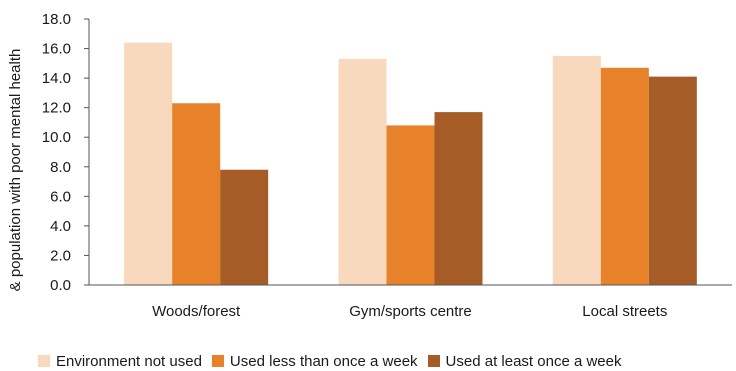 This screenshot has width=736, height=371. Describe the element at coordinates (624, 176) in the screenshot. I see `bar-2-local-streets` at that location.